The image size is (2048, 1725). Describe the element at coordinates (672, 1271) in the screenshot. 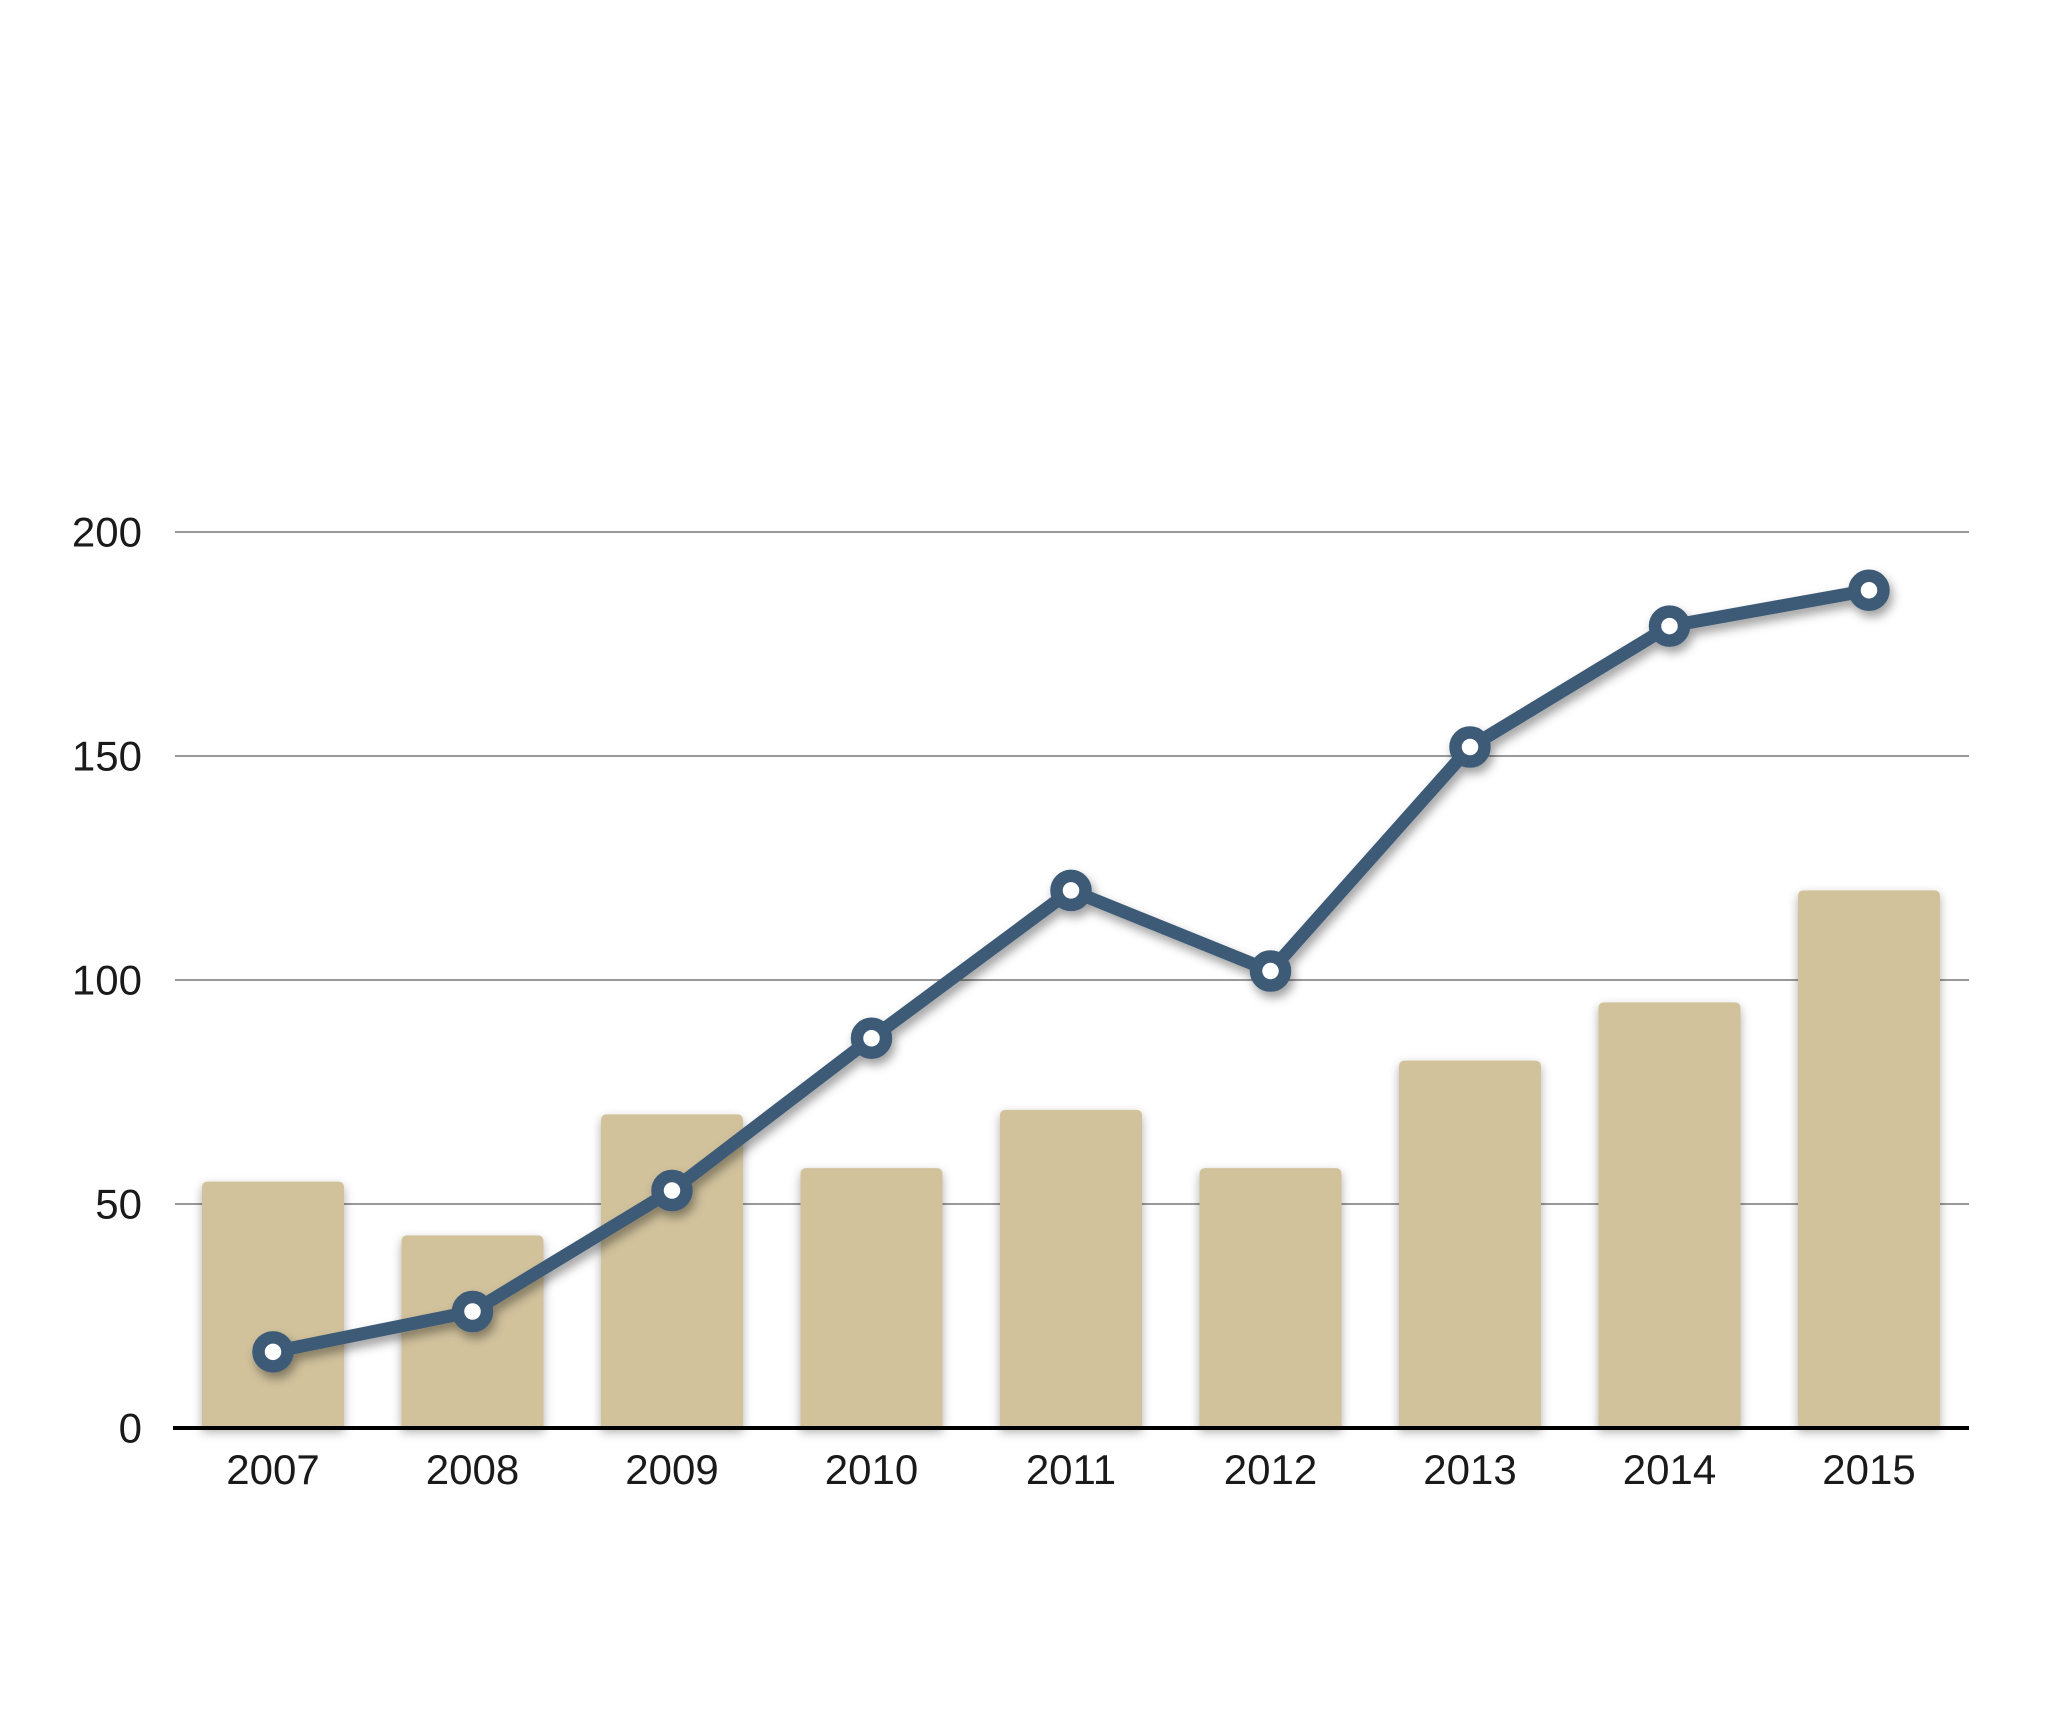

I see `bar-2009` at that location.